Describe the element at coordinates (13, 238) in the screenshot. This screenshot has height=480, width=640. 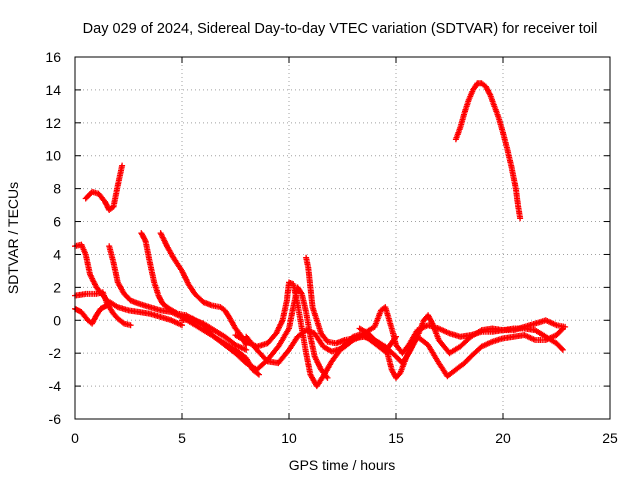
I see `y-axis-label: SDTVAR / TECUs` at that location.